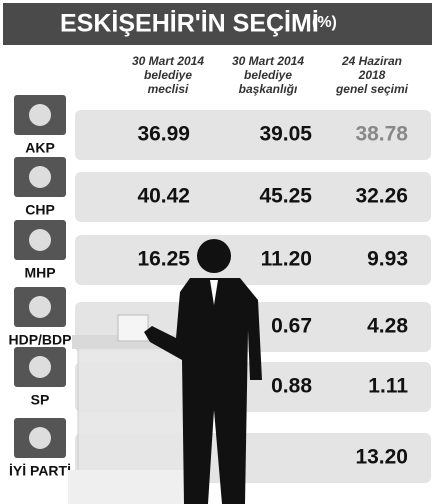 This screenshot has width=435, height=504. What do you see at coordinates (381, 457) in the screenshot?
I see `value: 13.20` at bounding box center [381, 457].